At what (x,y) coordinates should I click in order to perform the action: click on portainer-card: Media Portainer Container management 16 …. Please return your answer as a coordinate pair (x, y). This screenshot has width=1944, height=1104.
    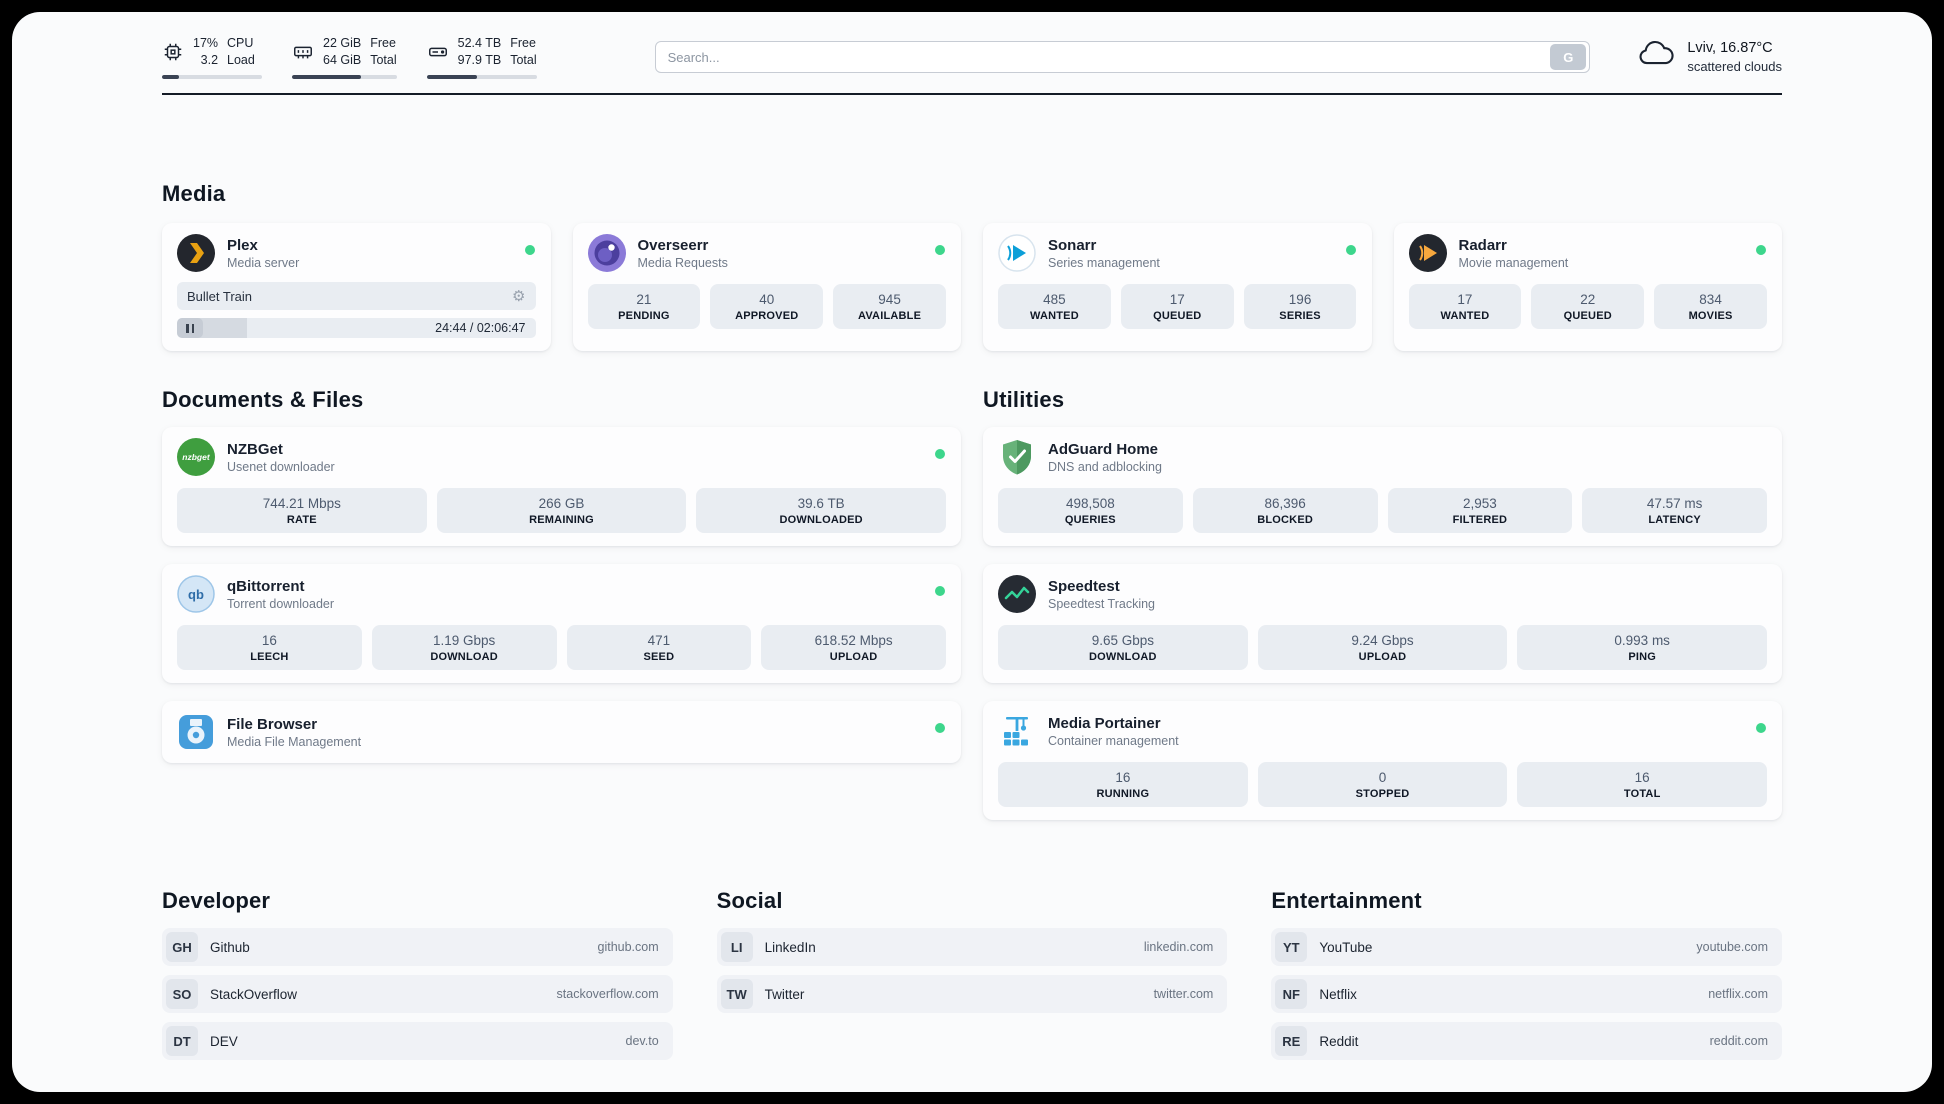
    Looking at the image, I should click on (1382, 760).